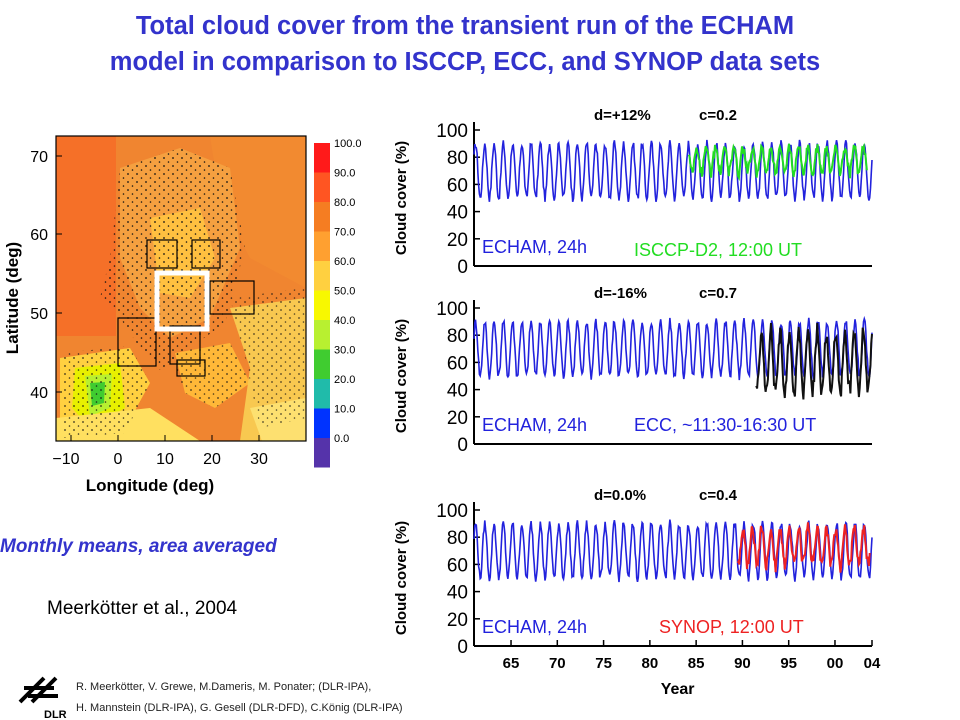 This screenshot has width=960, height=720. Describe the element at coordinates (788, 663) in the screenshot. I see `x-tick-label: 95` at that location.